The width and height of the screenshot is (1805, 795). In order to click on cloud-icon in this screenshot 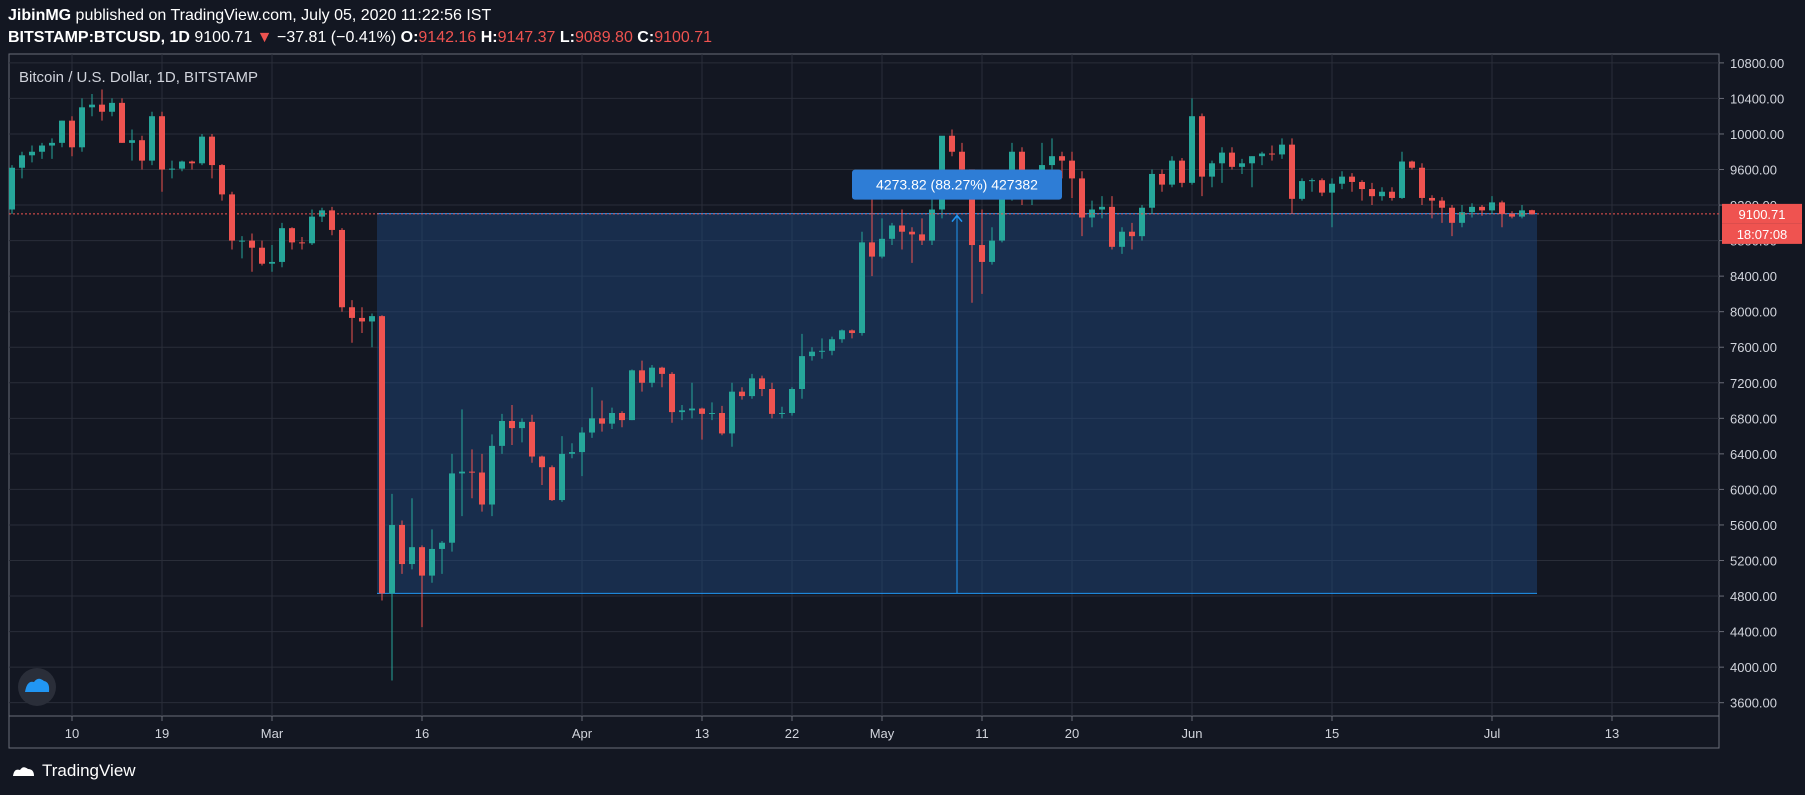, I will do `click(37, 685)`.